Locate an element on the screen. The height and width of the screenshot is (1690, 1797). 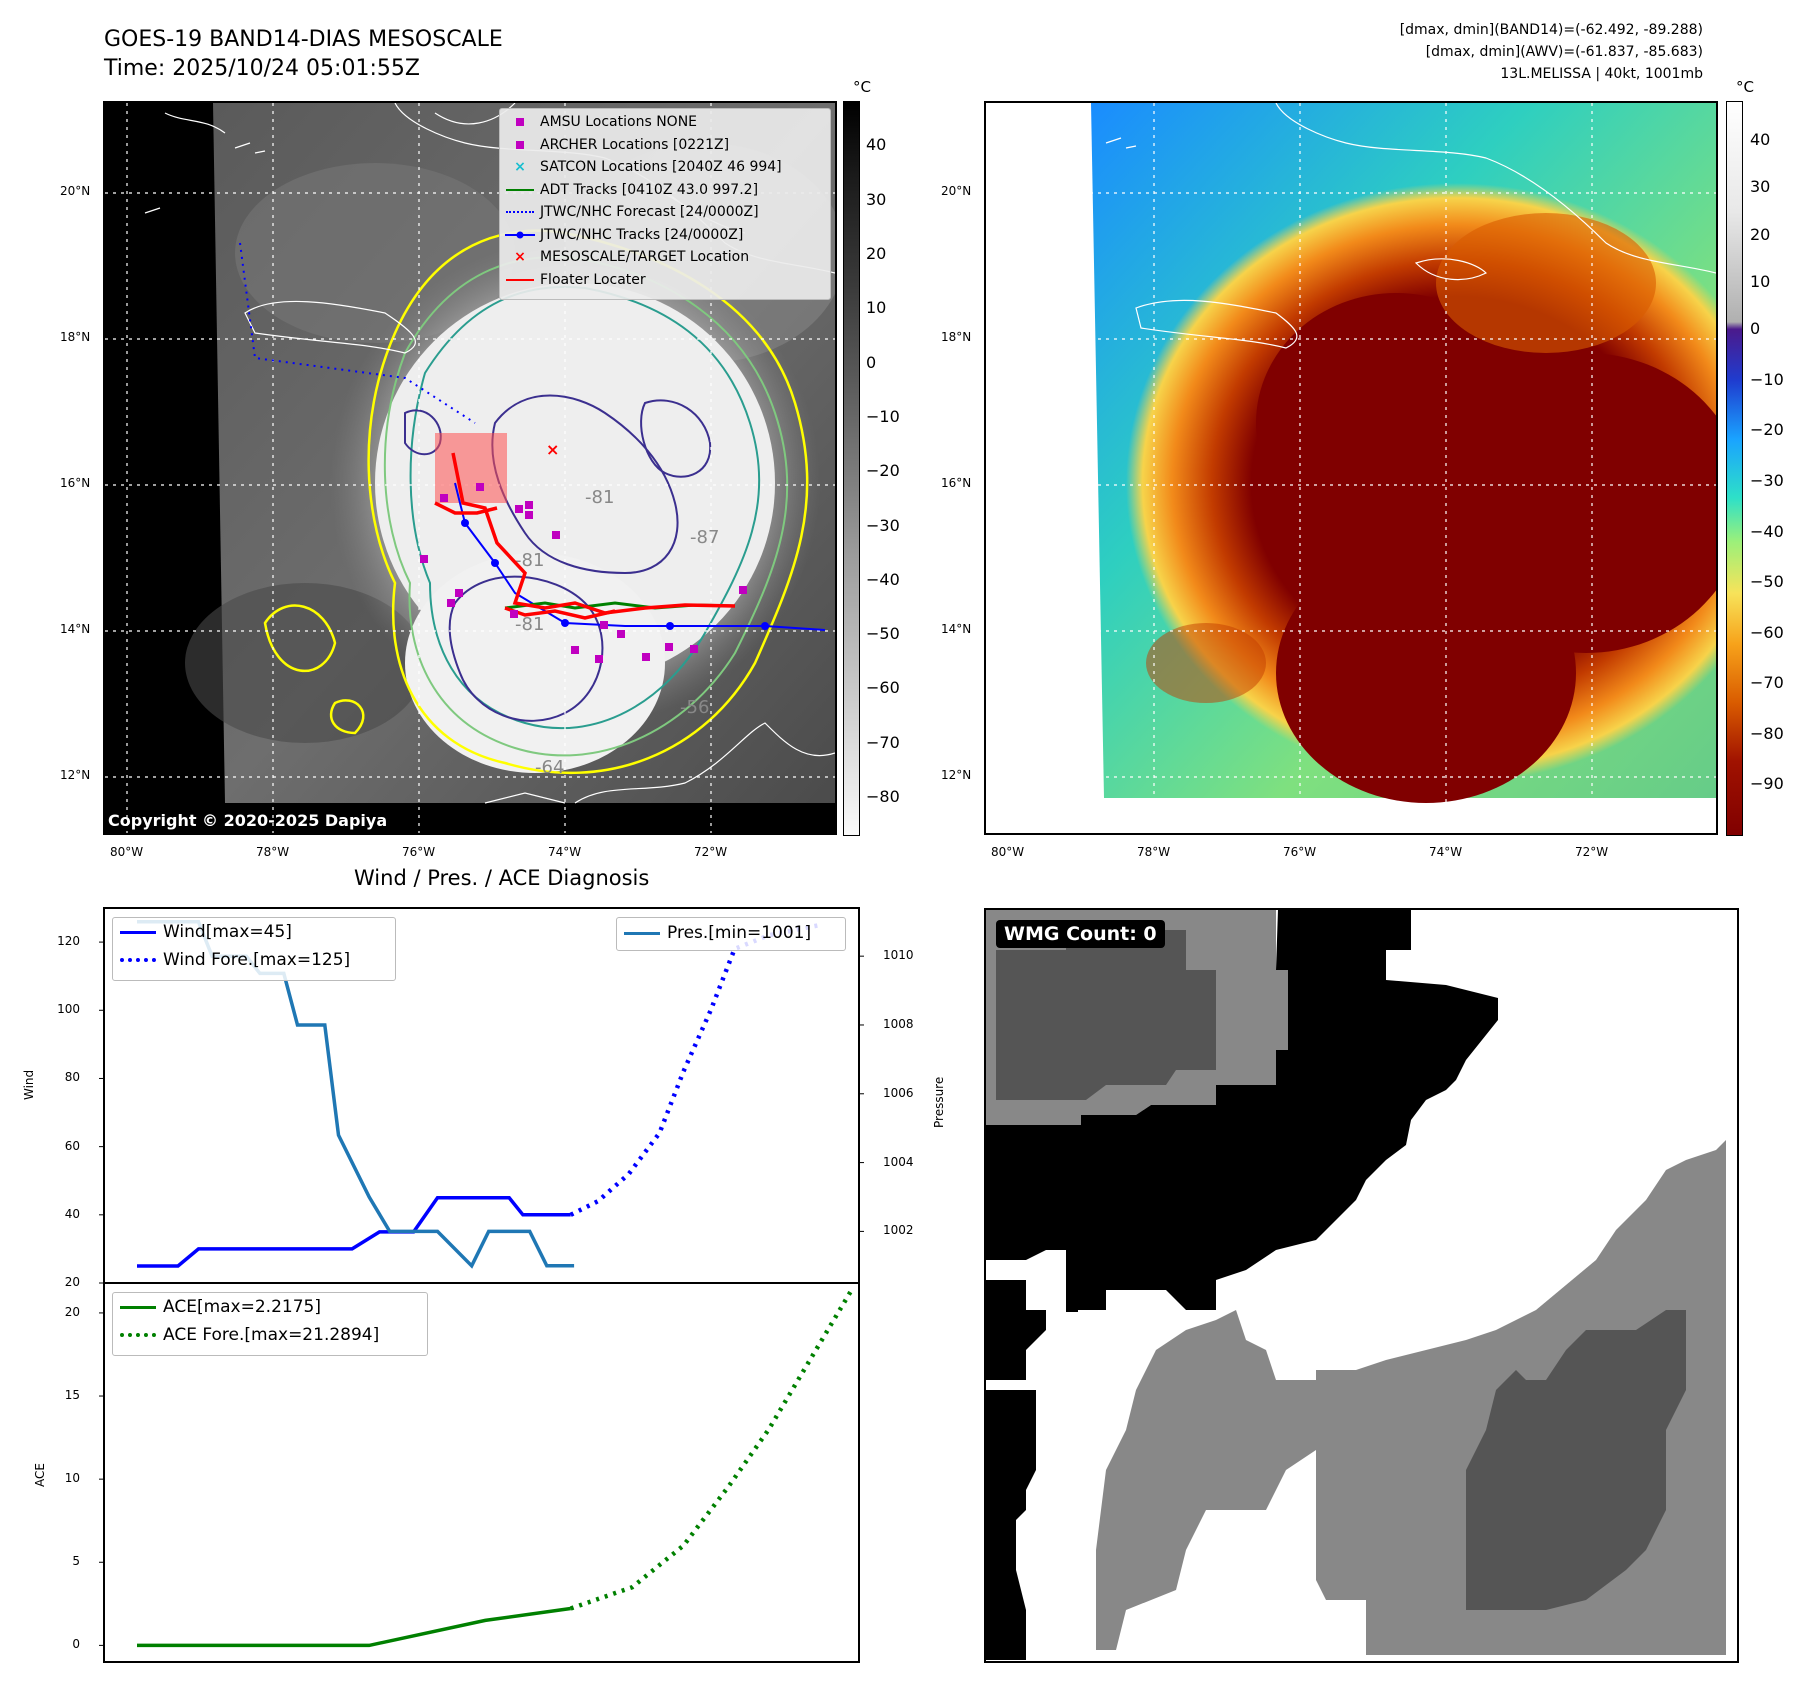
info-awv-range: [dmax, dmin](AWV)=(-61.837, -85.683) is located at coordinates (1564, 52).